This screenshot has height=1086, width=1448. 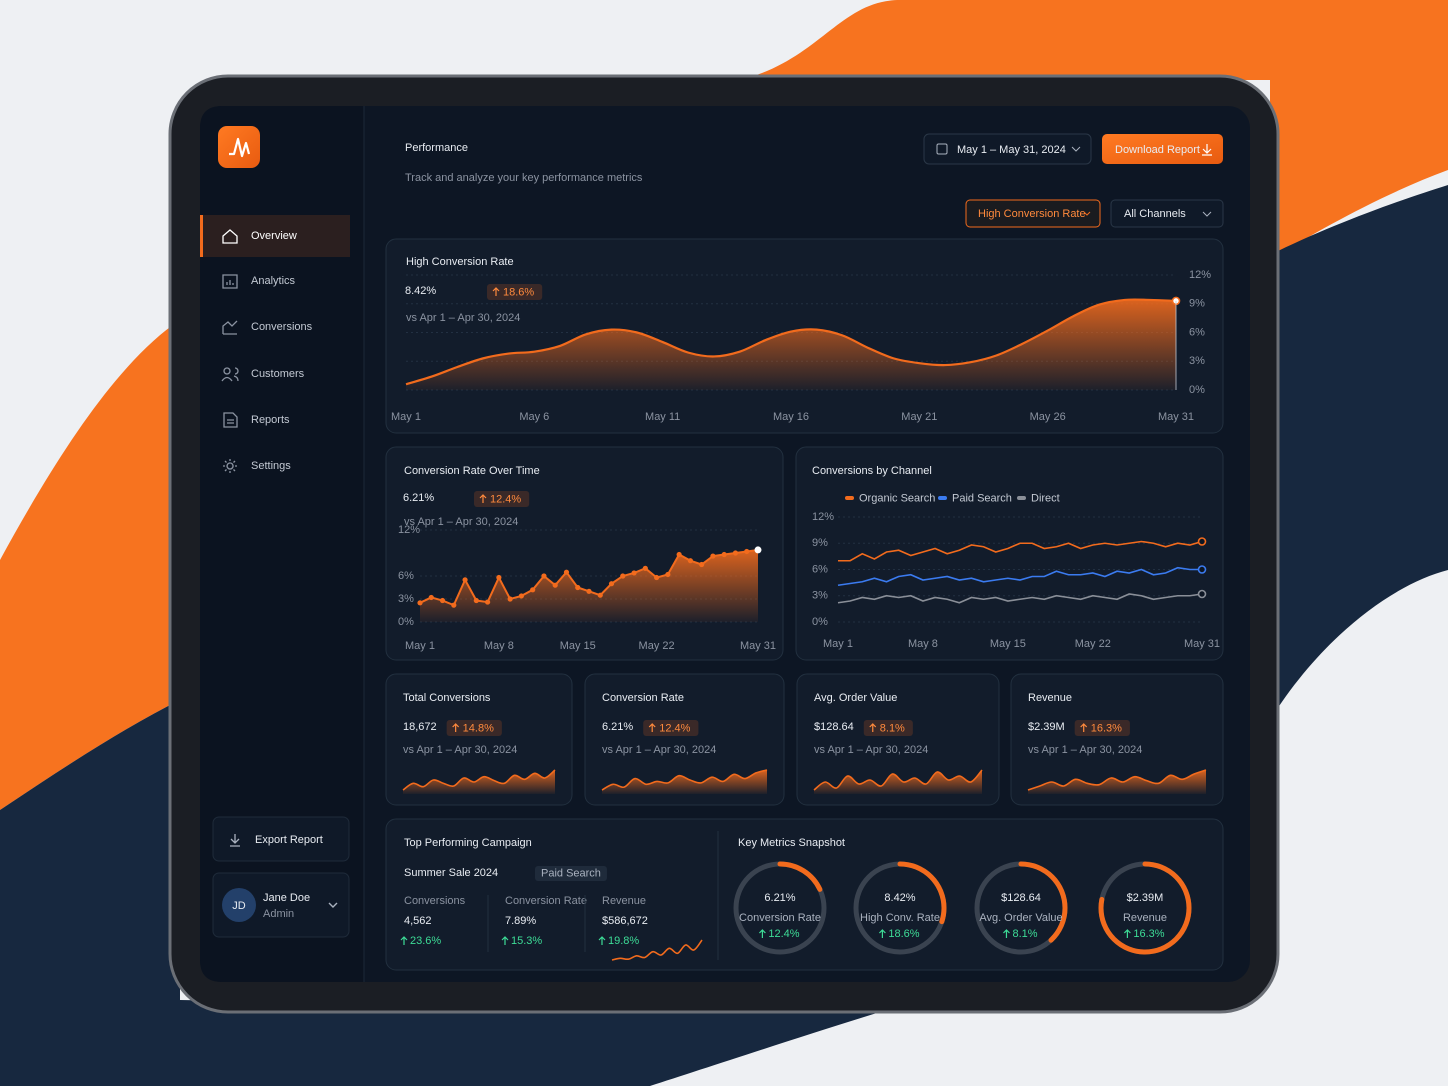 What do you see at coordinates (278, 914) in the screenshot?
I see `user-role: Admin` at bounding box center [278, 914].